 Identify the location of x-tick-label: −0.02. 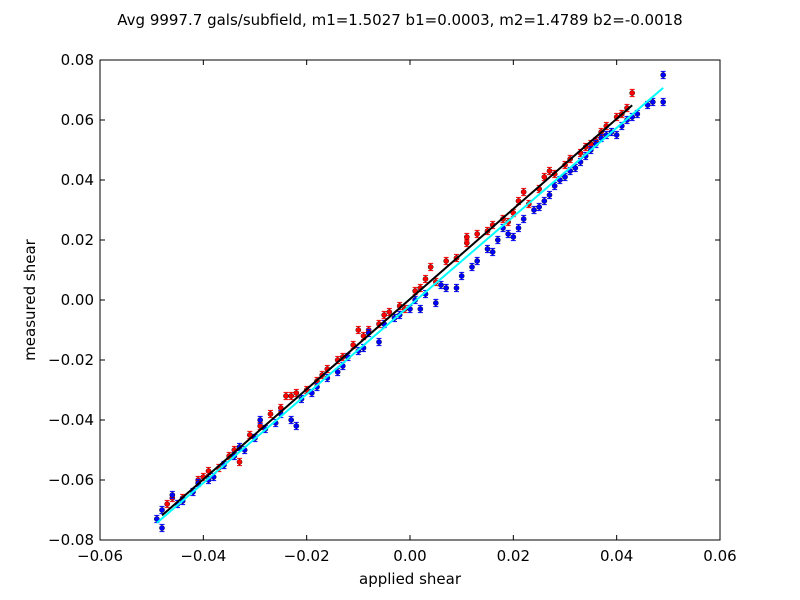
(307, 556).